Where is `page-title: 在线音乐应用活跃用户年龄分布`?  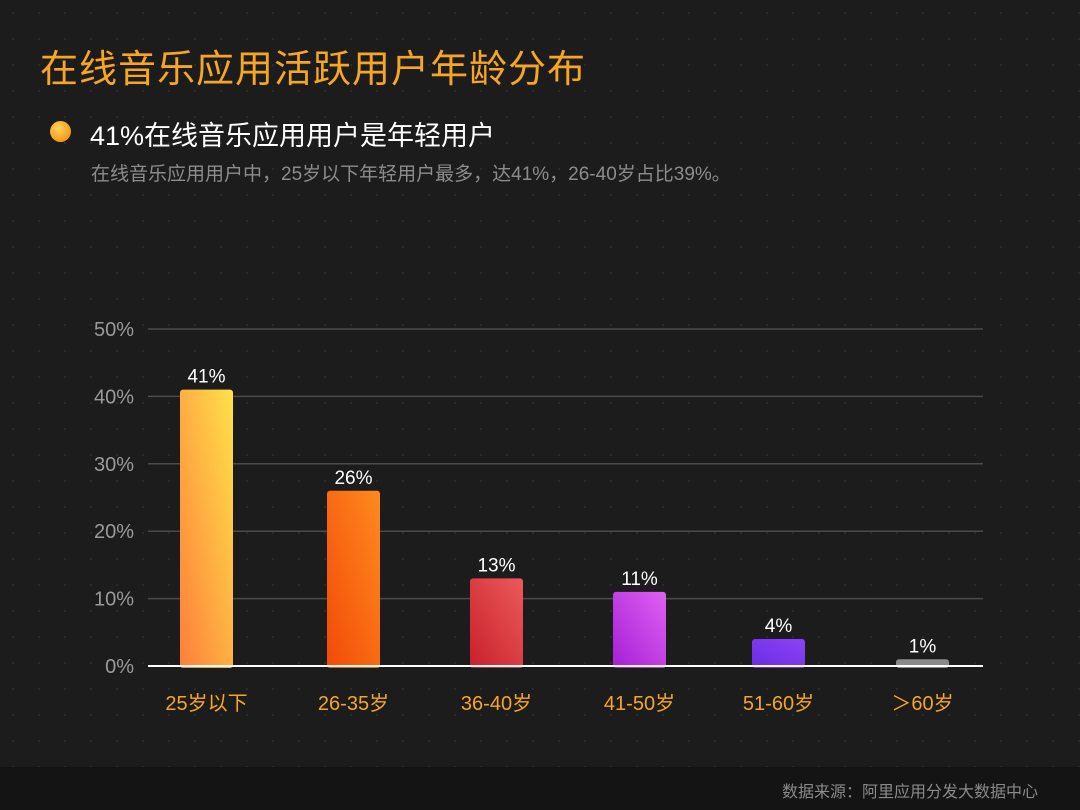
page-title: 在线音乐应用活跃用户年龄分布 is located at coordinates (313, 70).